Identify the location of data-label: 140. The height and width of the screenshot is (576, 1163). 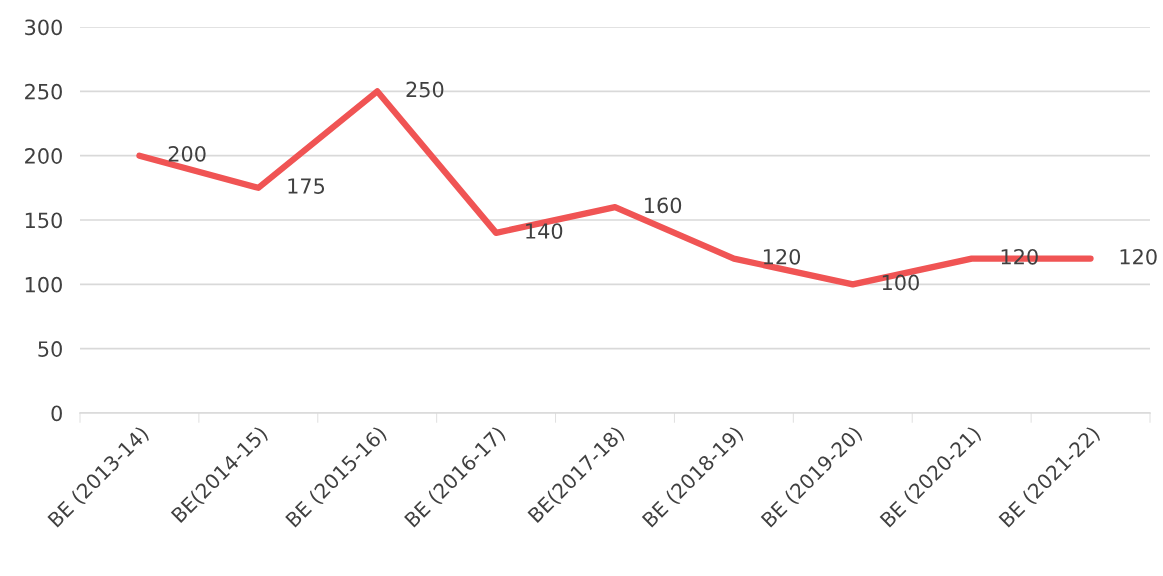
(544, 231).